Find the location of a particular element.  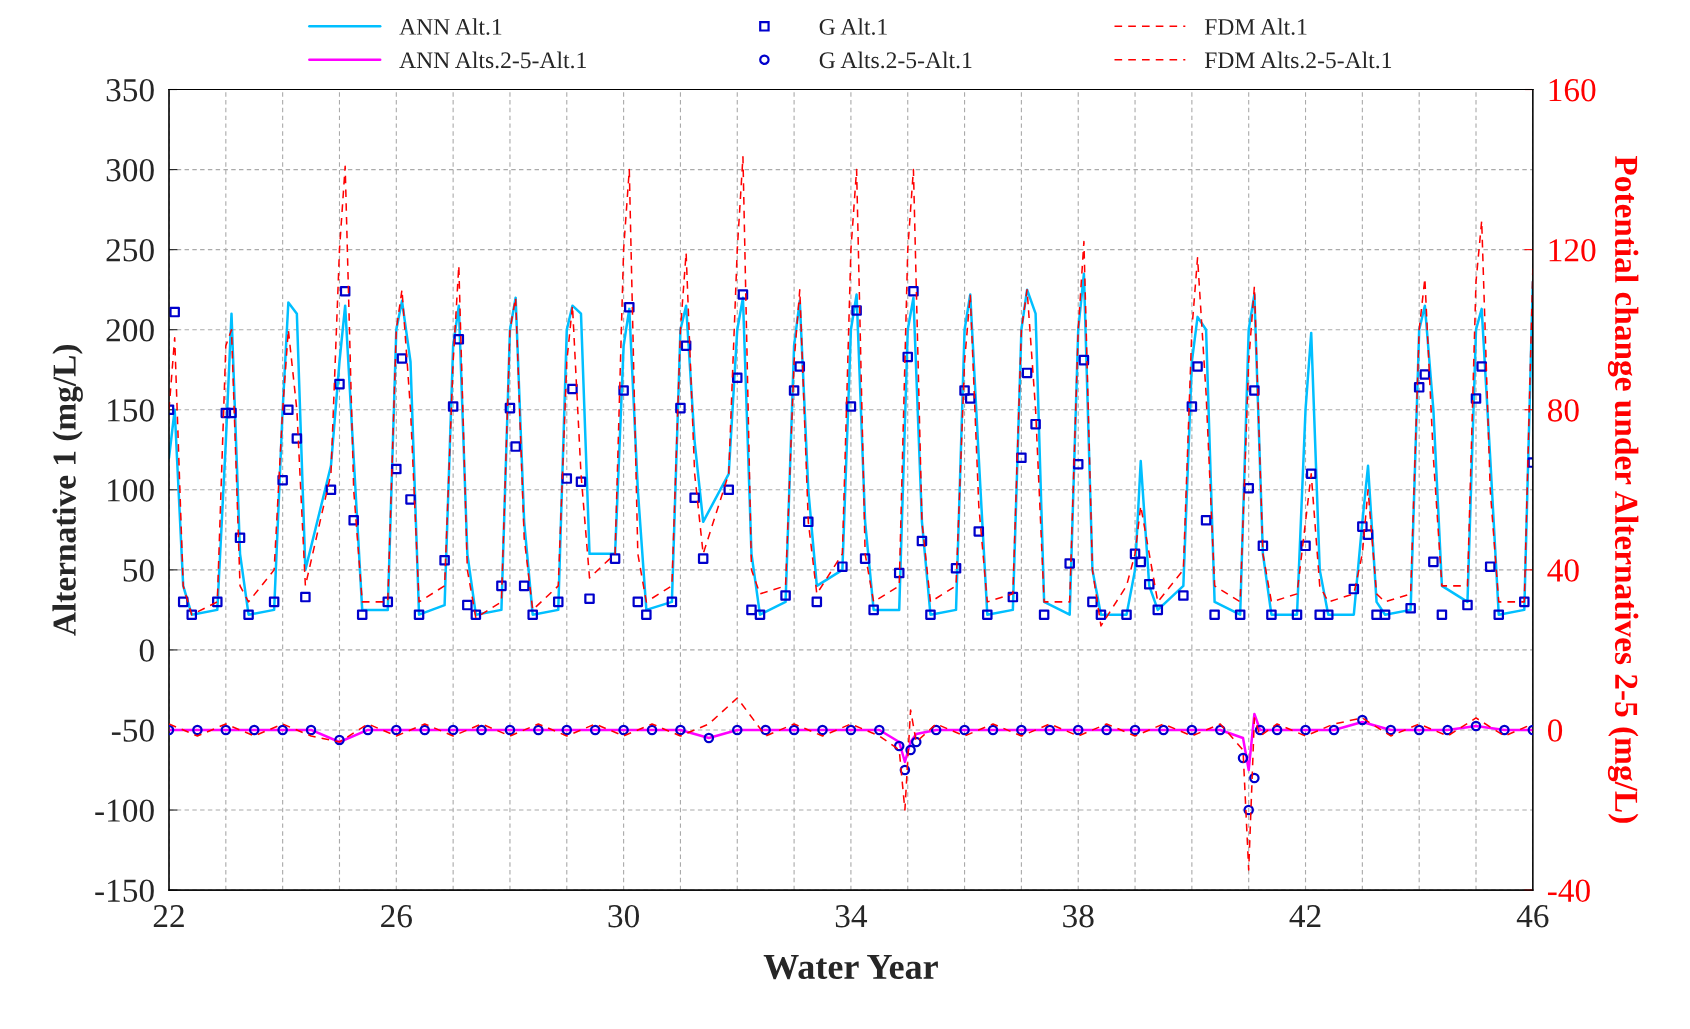

x-tick-label: 38 is located at coordinates (1078, 916).